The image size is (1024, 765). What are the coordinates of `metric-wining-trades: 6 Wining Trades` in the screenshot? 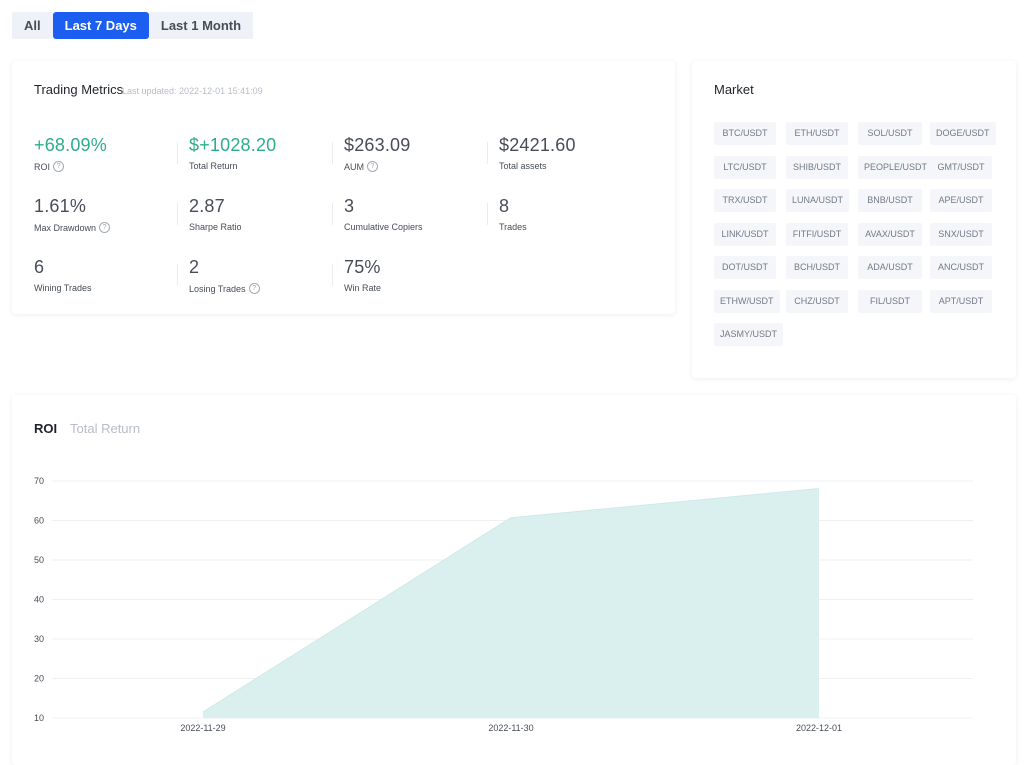 It's located at (111, 277).